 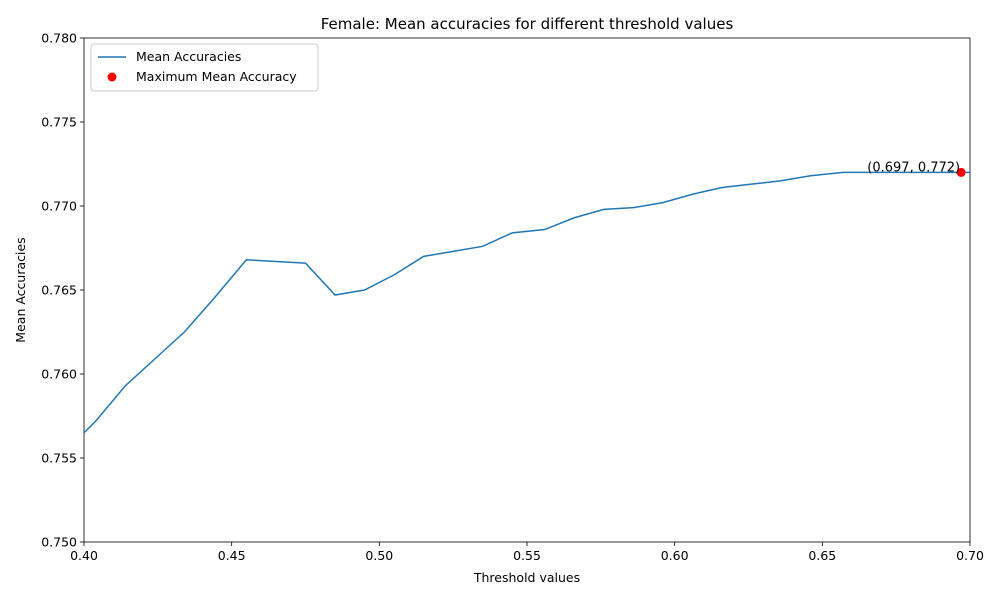 I want to click on y-tick-label: 0.755, so click(x=59, y=458).